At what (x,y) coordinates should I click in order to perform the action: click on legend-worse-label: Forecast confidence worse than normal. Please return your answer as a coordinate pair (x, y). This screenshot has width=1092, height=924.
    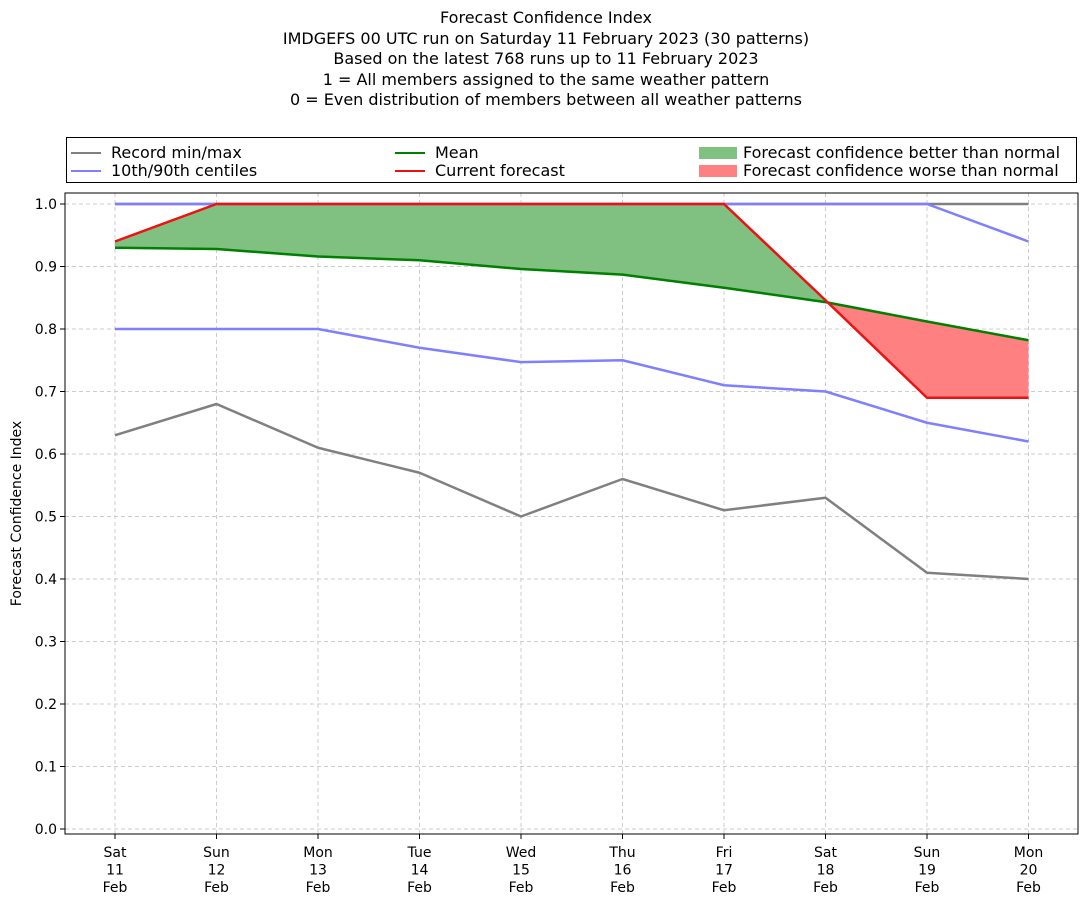
    Looking at the image, I should click on (901, 170).